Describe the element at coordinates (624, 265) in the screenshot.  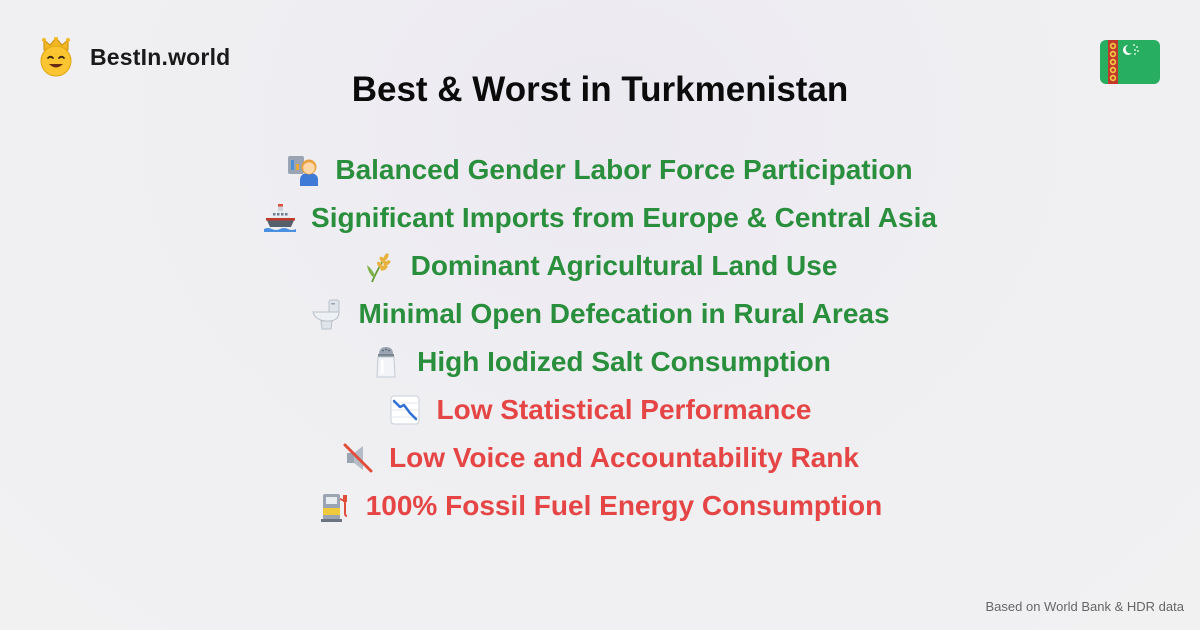
I see `item-text: Dominant Agricultural Land Use` at that location.